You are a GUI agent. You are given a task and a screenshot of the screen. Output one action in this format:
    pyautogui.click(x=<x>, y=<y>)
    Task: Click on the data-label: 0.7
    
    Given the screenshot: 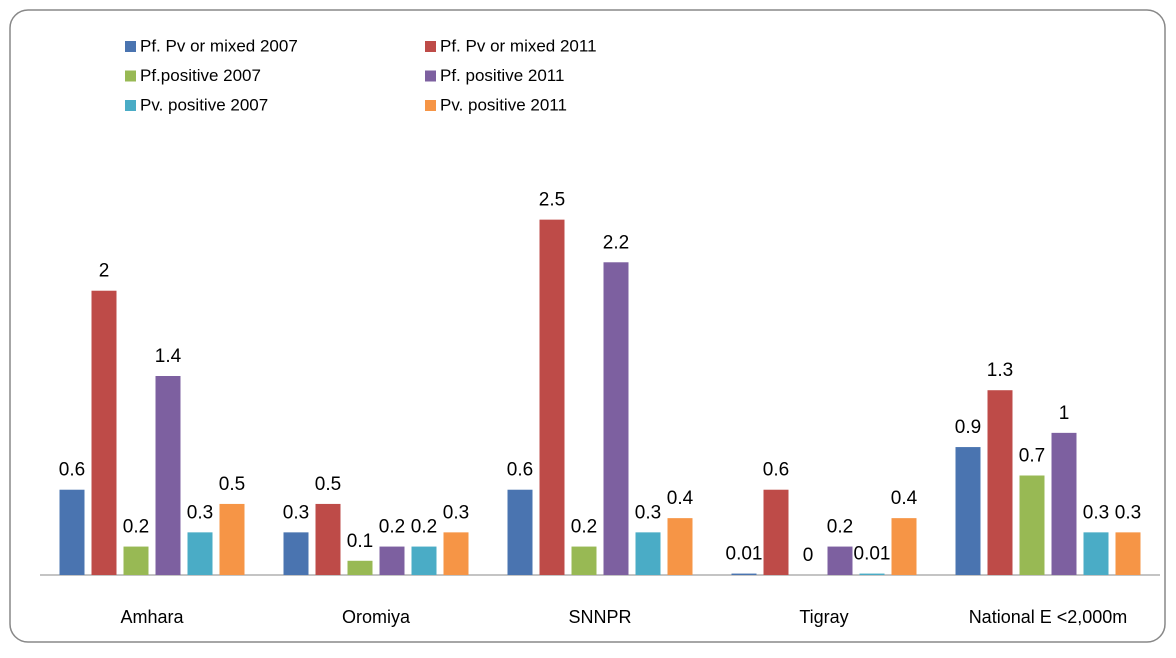 What is the action you would take?
    pyautogui.click(x=1032, y=456)
    